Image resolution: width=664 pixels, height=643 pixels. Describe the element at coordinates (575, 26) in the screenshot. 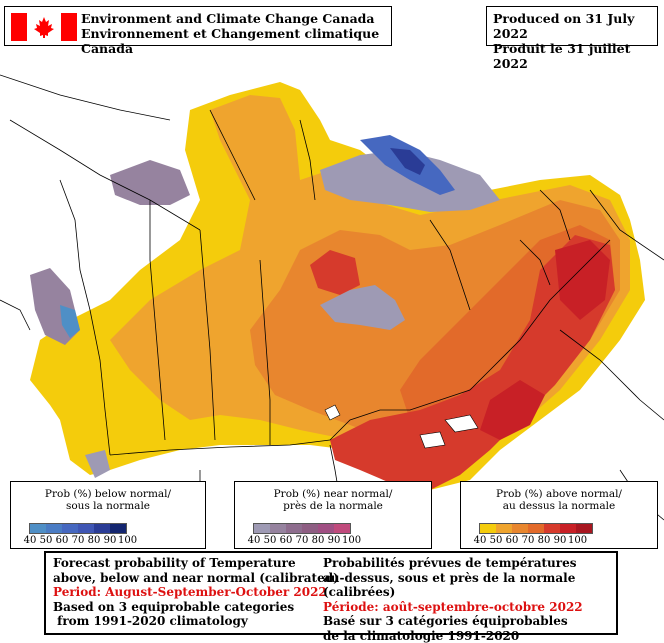

I see `produced-date-en: Produced on 31 July 2022` at that location.